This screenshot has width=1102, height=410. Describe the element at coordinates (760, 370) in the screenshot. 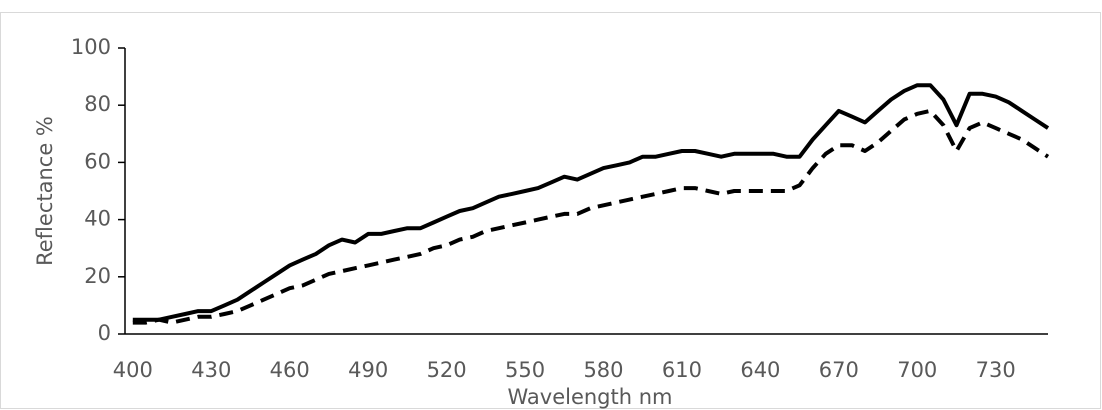

I see `x-tick-label: 640` at that location.